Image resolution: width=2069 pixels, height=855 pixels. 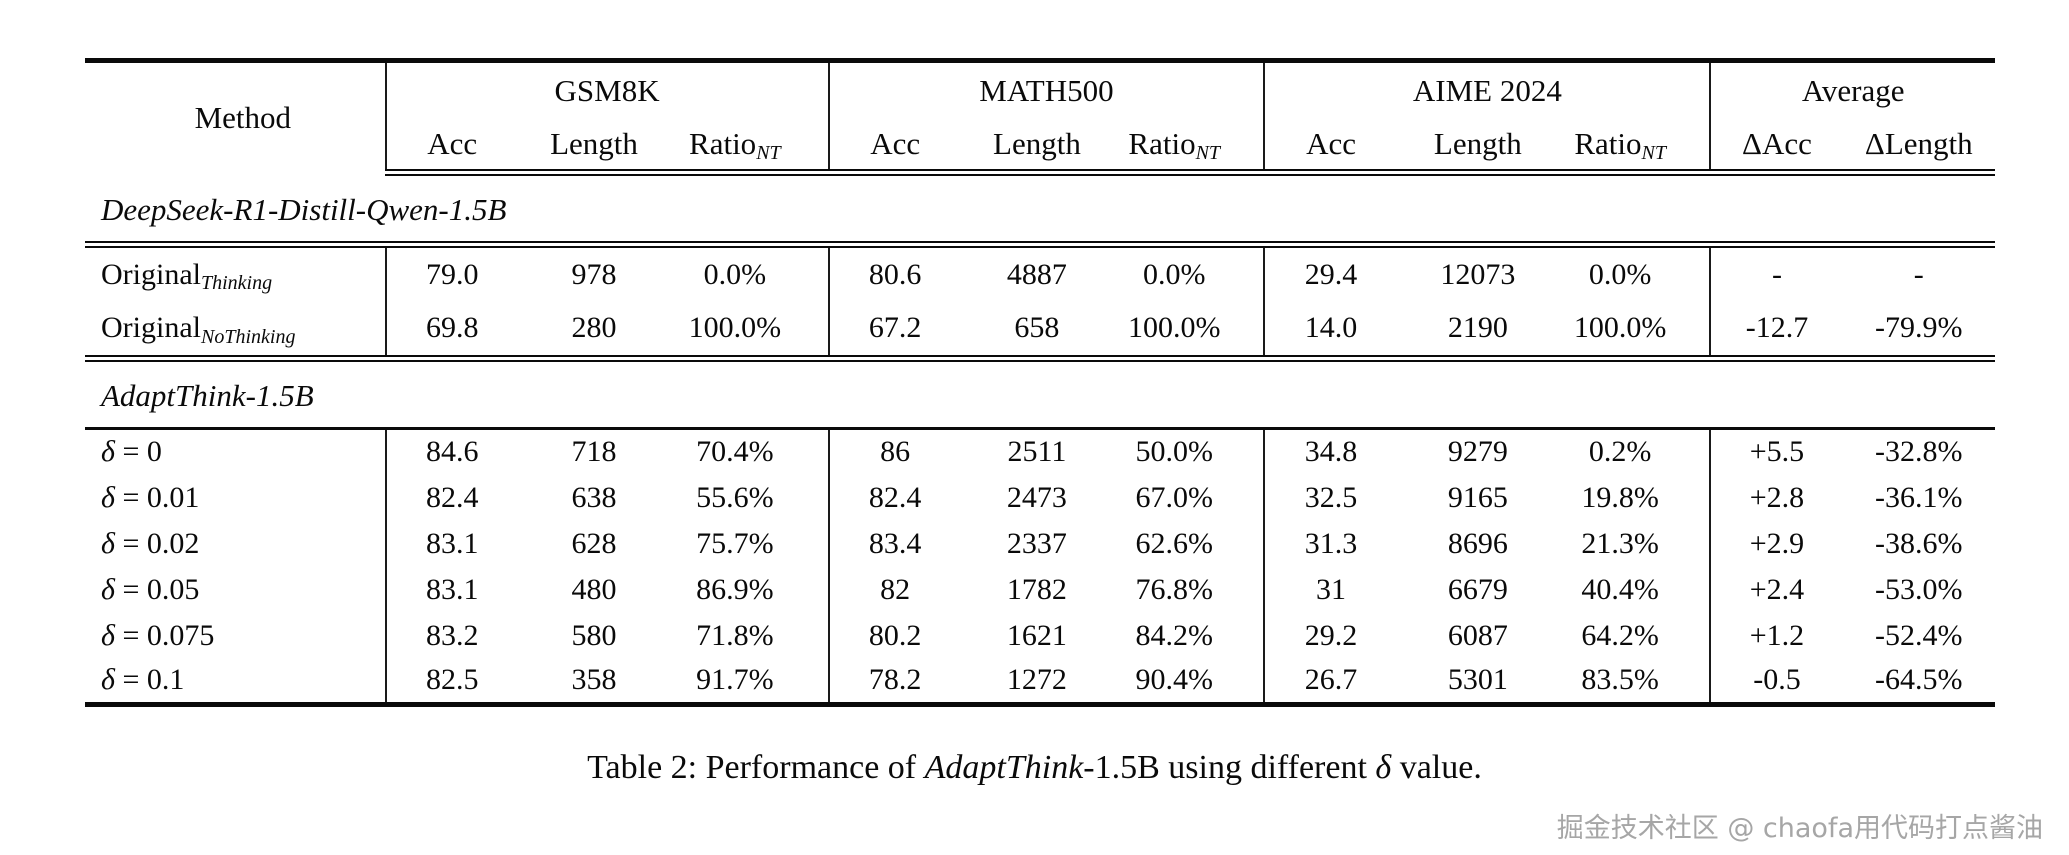 I want to click on value-cell: 75.7%, so click(x=735, y=543).